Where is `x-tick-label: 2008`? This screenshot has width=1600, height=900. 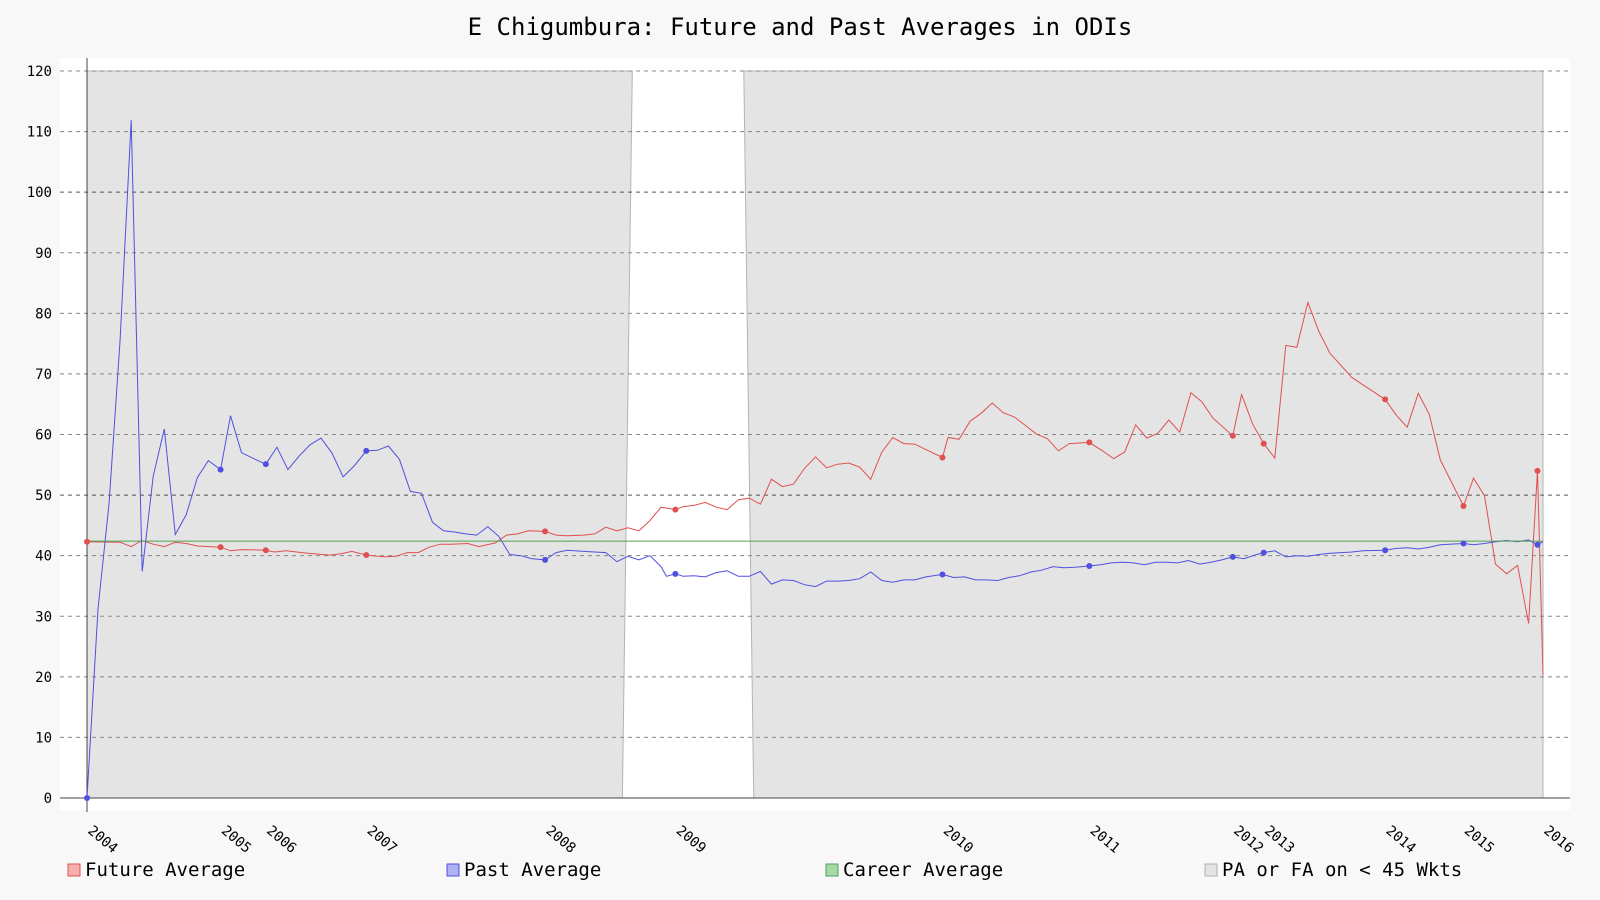
x-tick-label: 2008 is located at coordinates (561, 840).